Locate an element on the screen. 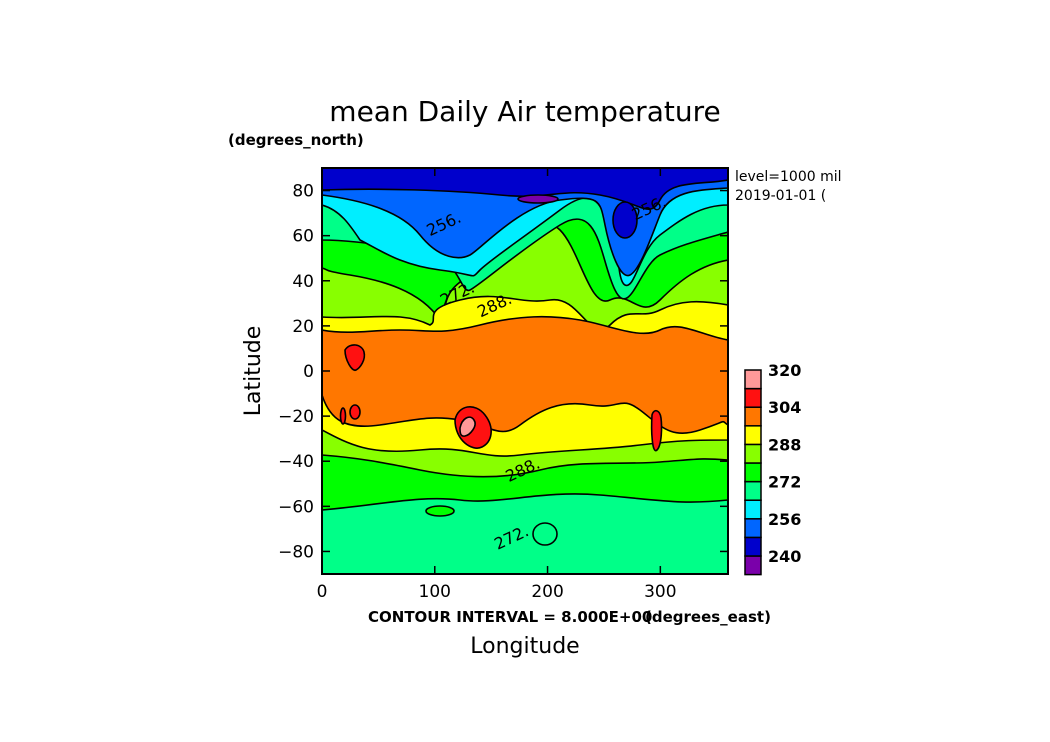 The image size is (1050, 742). band-240-blob is located at coordinates (625, 220).